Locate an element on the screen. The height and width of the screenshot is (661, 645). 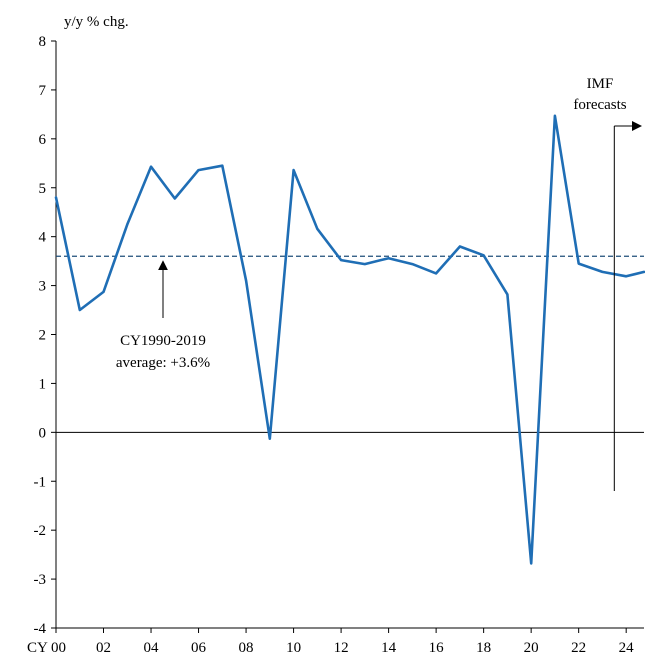
y-tick-label: 5 is located at coordinates (43, 189).